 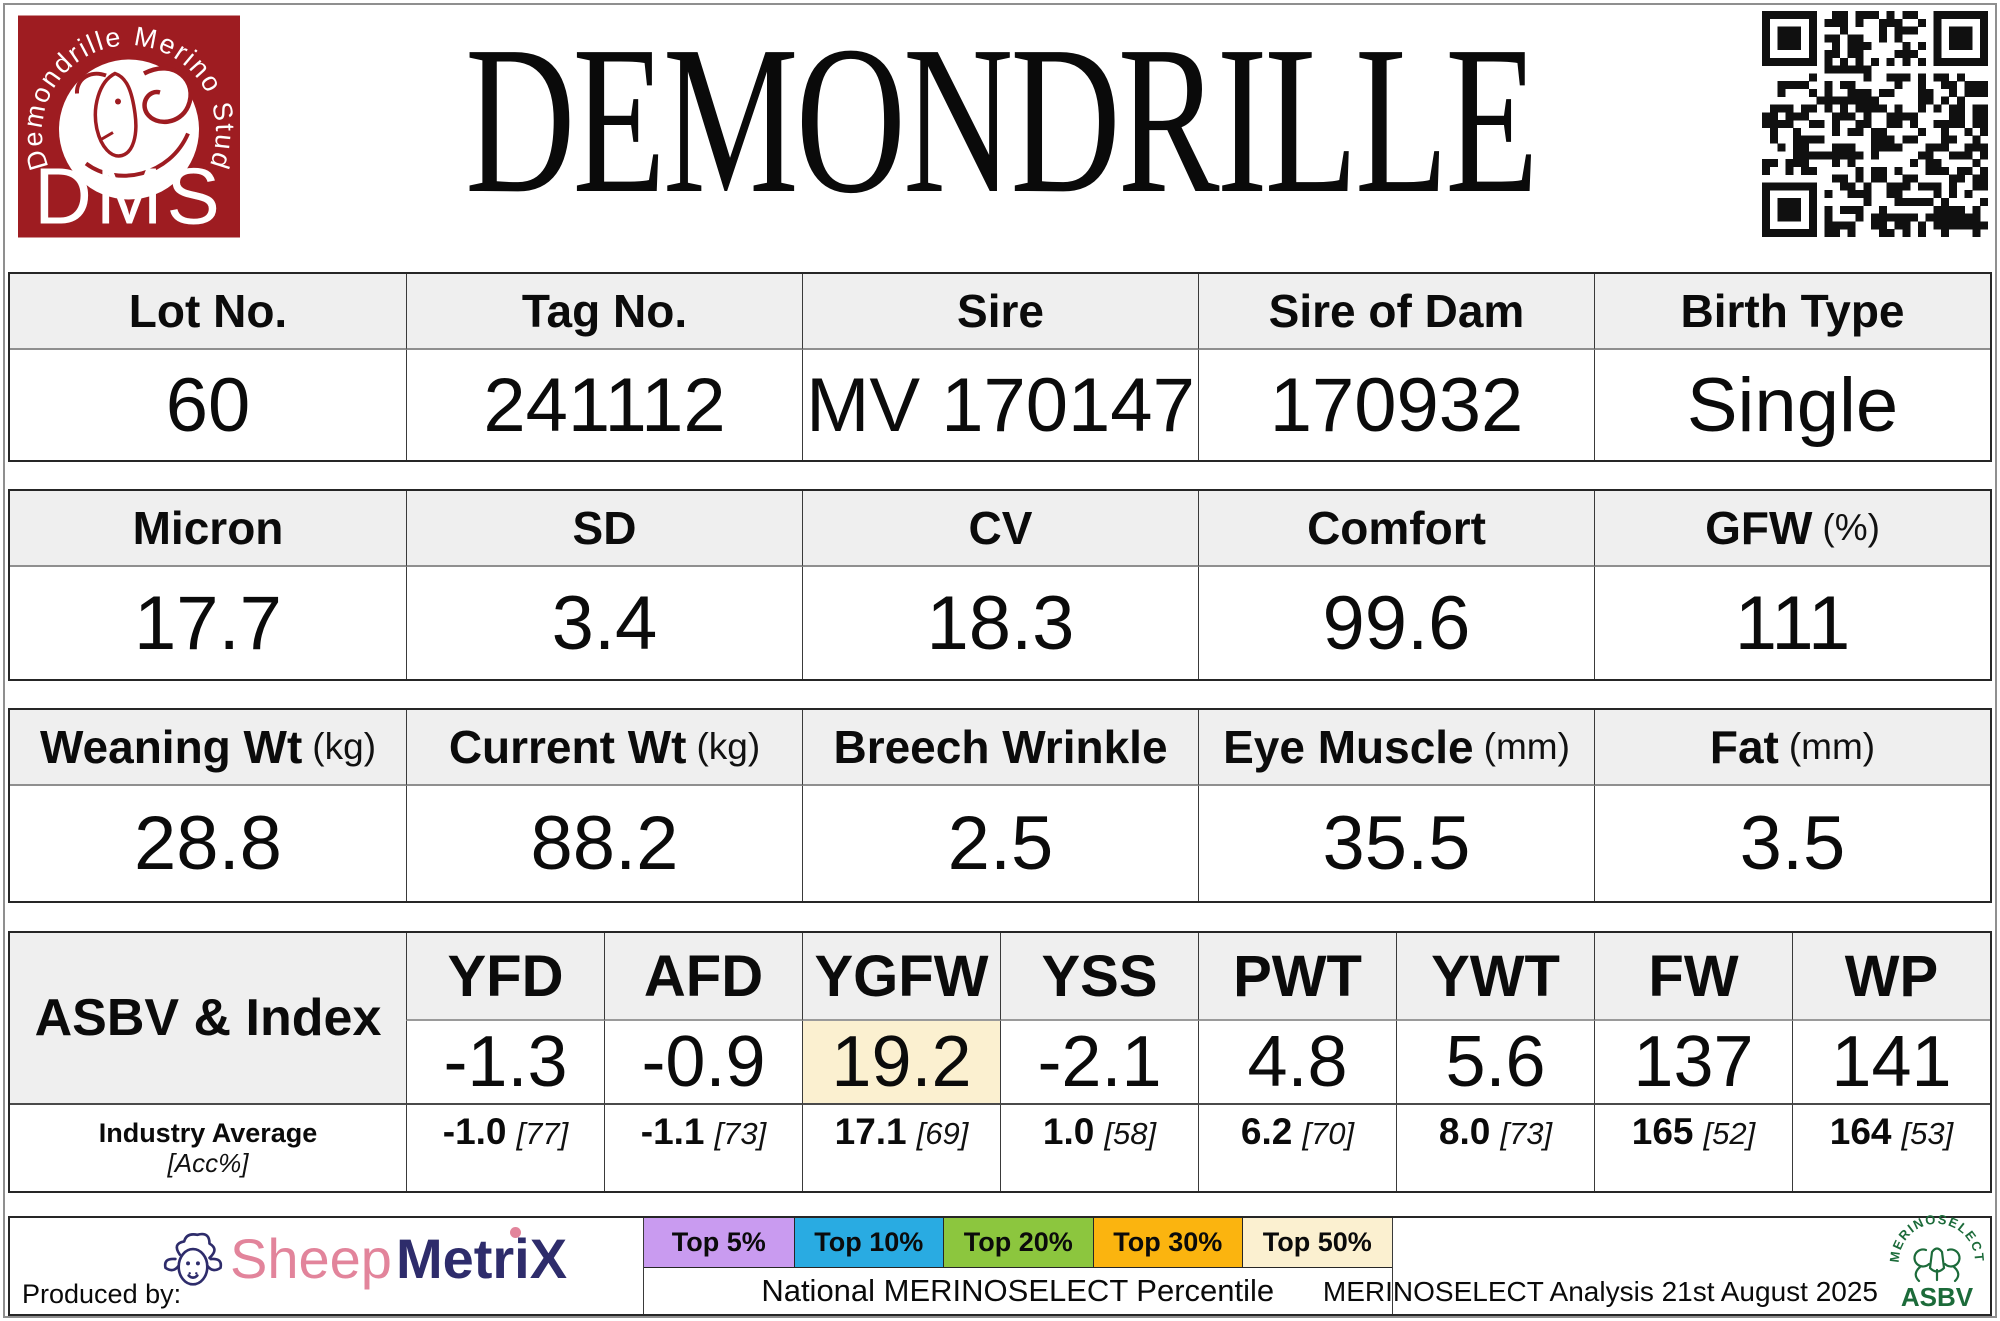 What do you see at coordinates (604, 312) in the screenshot?
I see `col-header-tag-no: Tag No.` at bounding box center [604, 312].